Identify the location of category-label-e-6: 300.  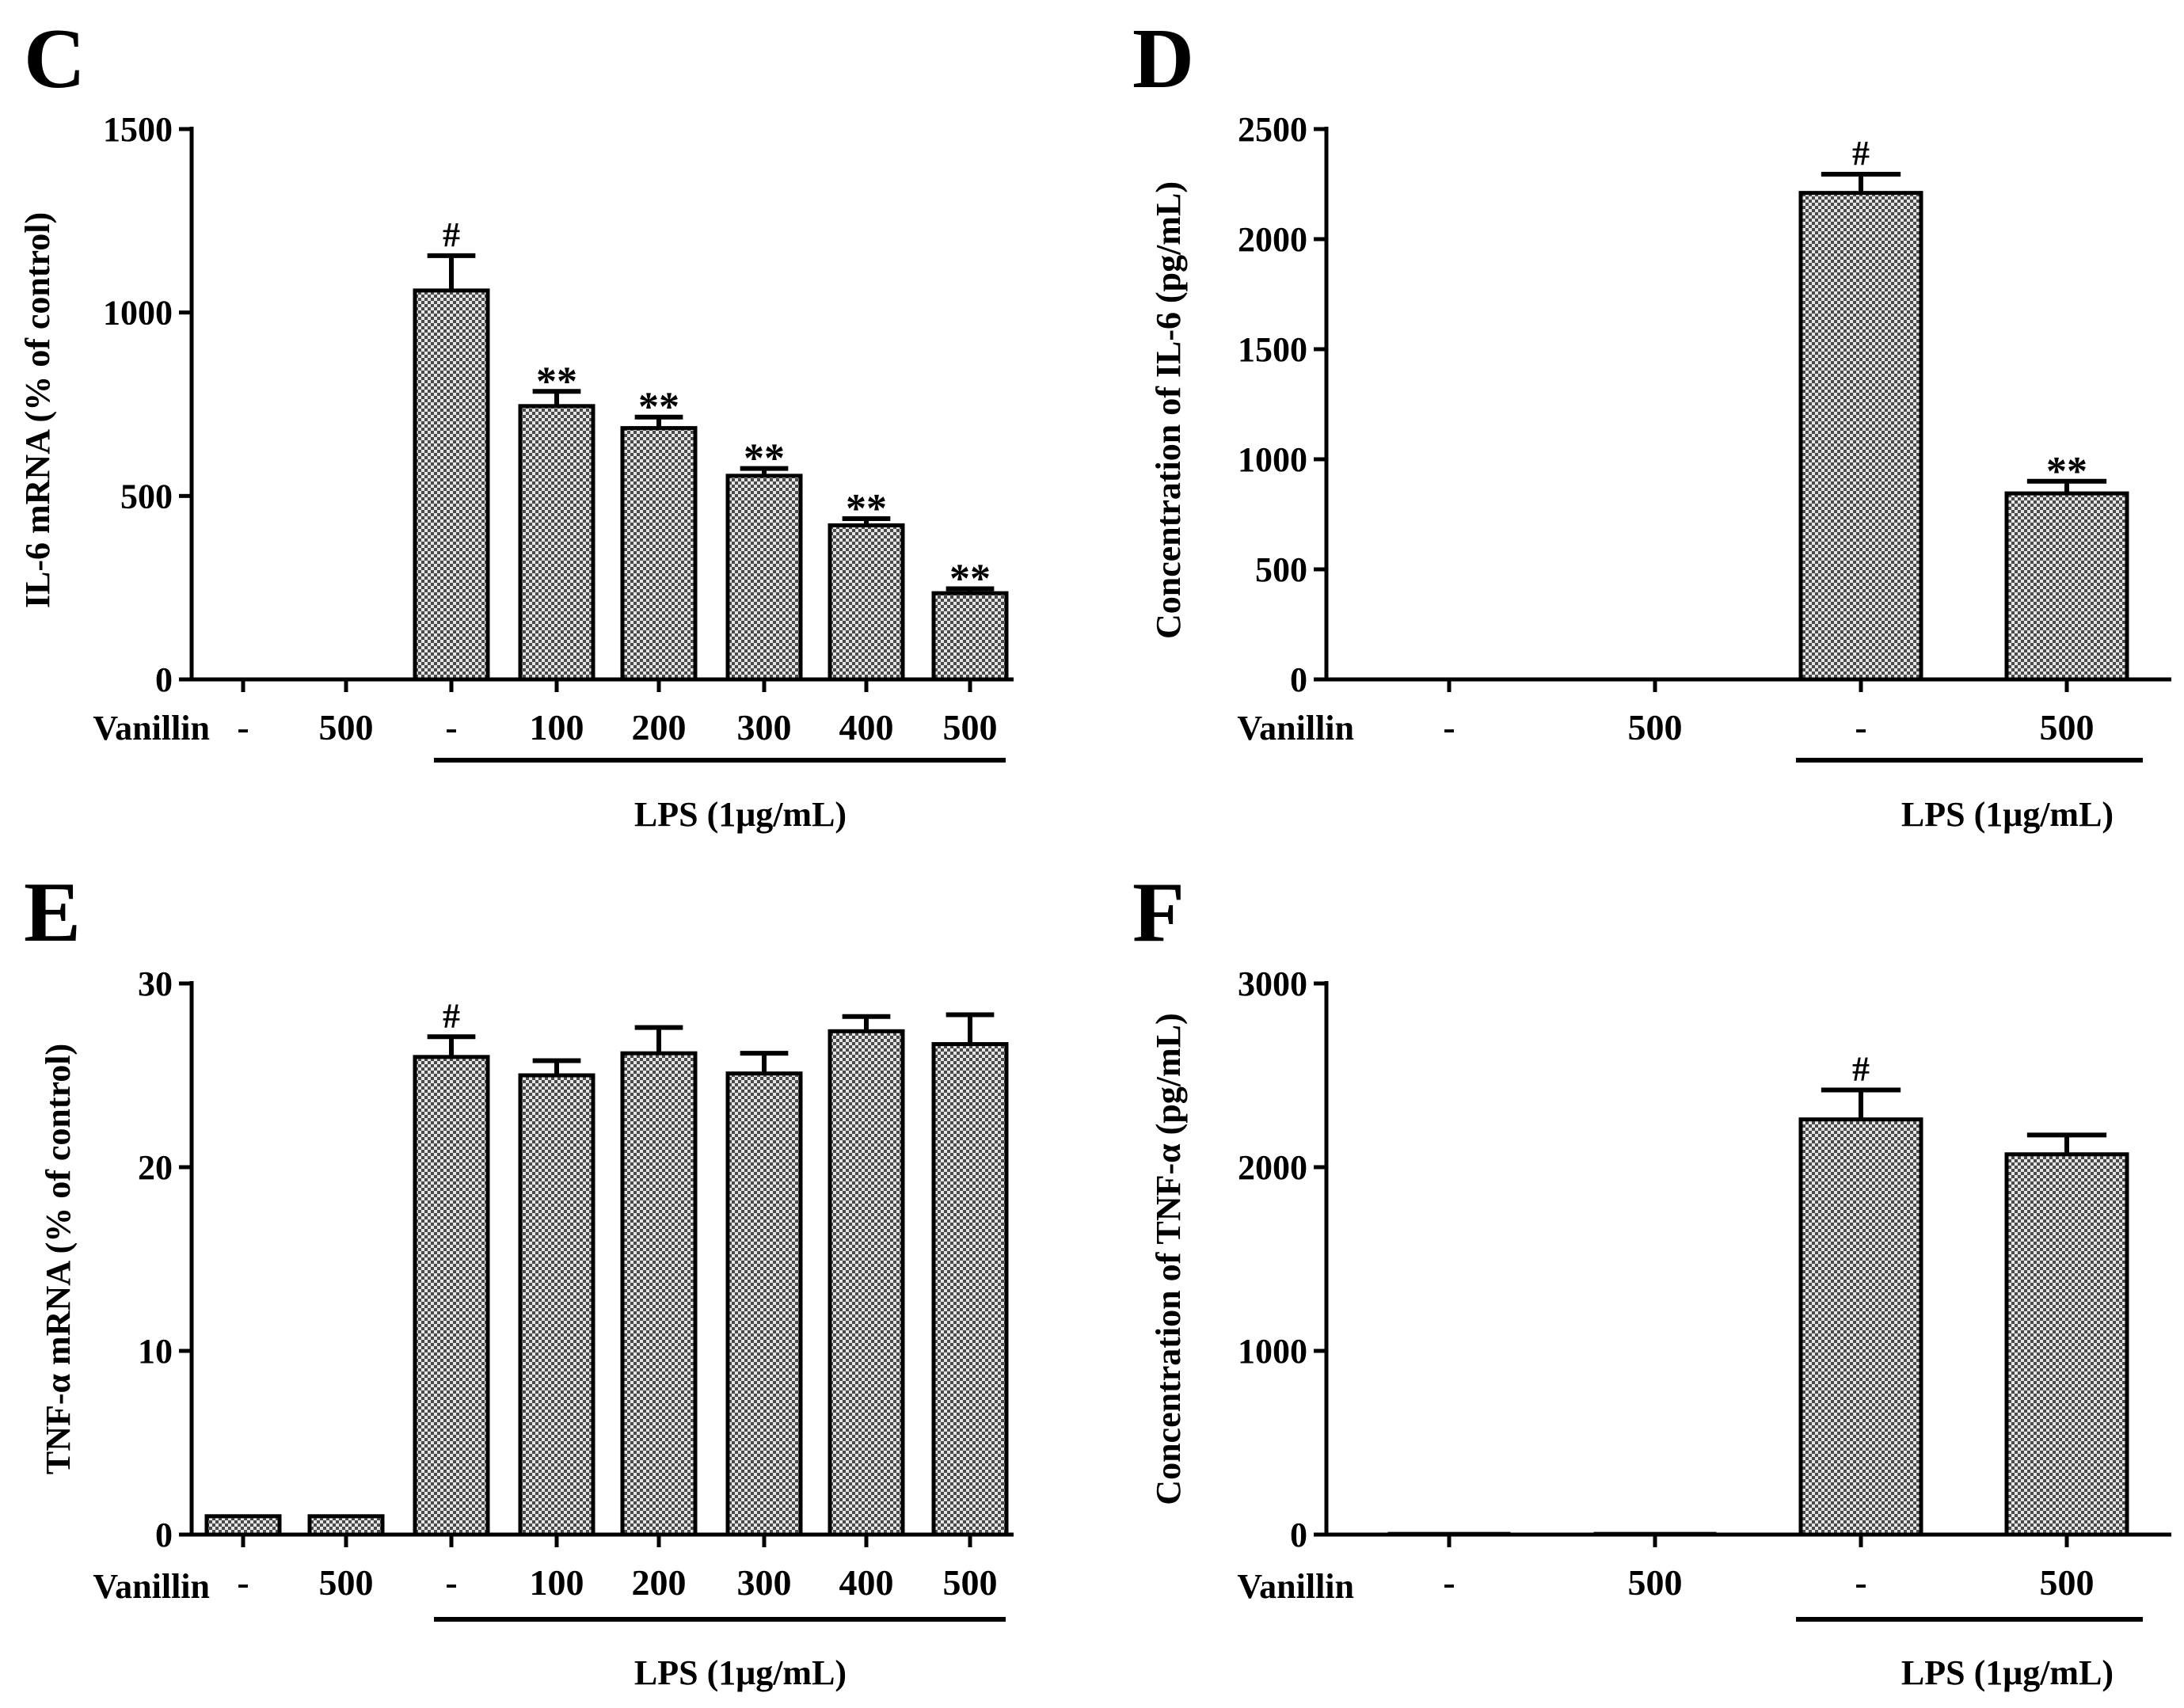
(764, 1582).